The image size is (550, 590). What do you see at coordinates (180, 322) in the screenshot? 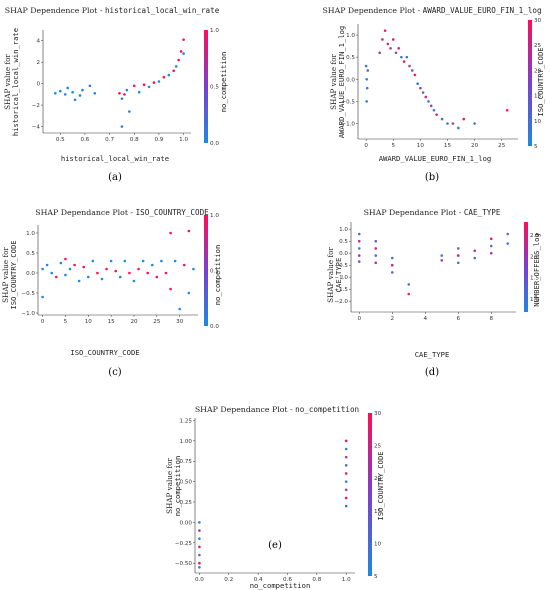
I see `x-tick-label: 30` at bounding box center [180, 322].